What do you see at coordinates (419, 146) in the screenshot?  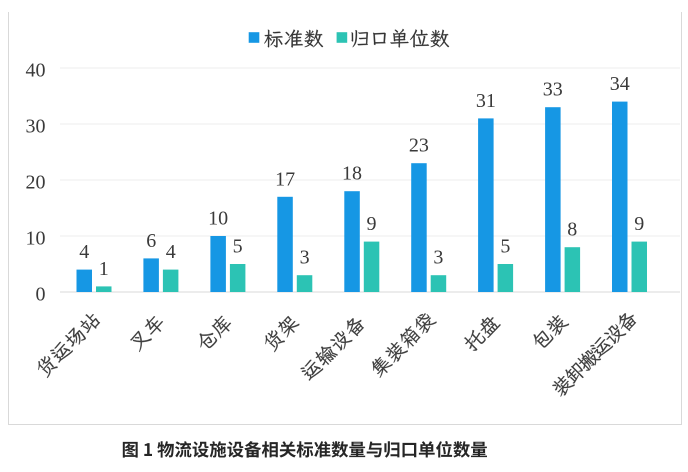 I see `svg-text: 23` at bounding box center [419, 146].